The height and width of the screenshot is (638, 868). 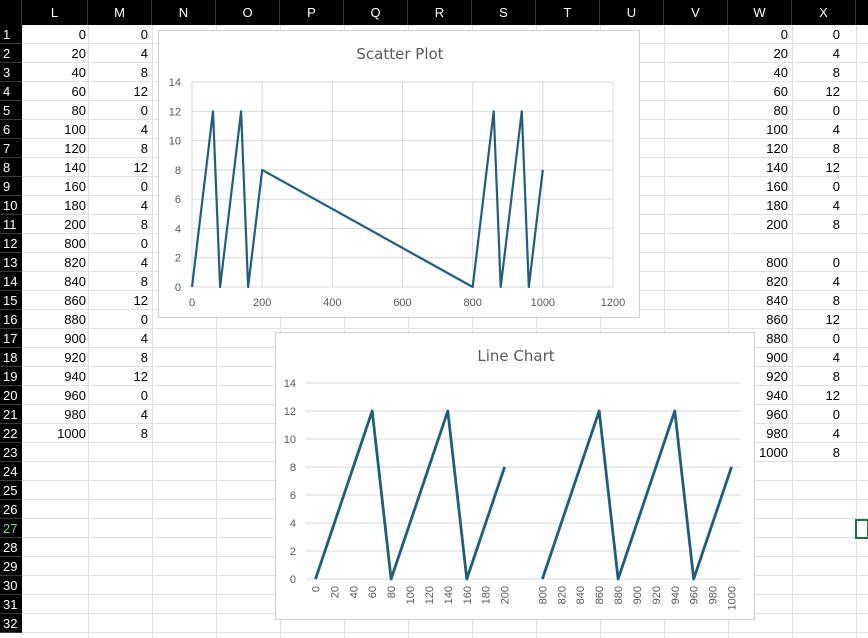 I want to click on cell-l-13: 820, so click(x=75, y=262).